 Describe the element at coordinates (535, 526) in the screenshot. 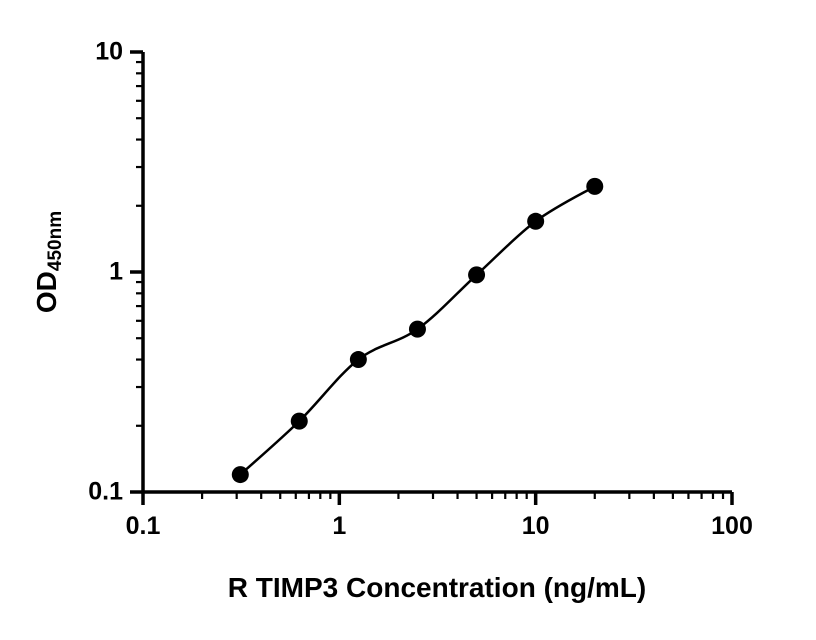

I see `x-tick-label: 10` at that location.